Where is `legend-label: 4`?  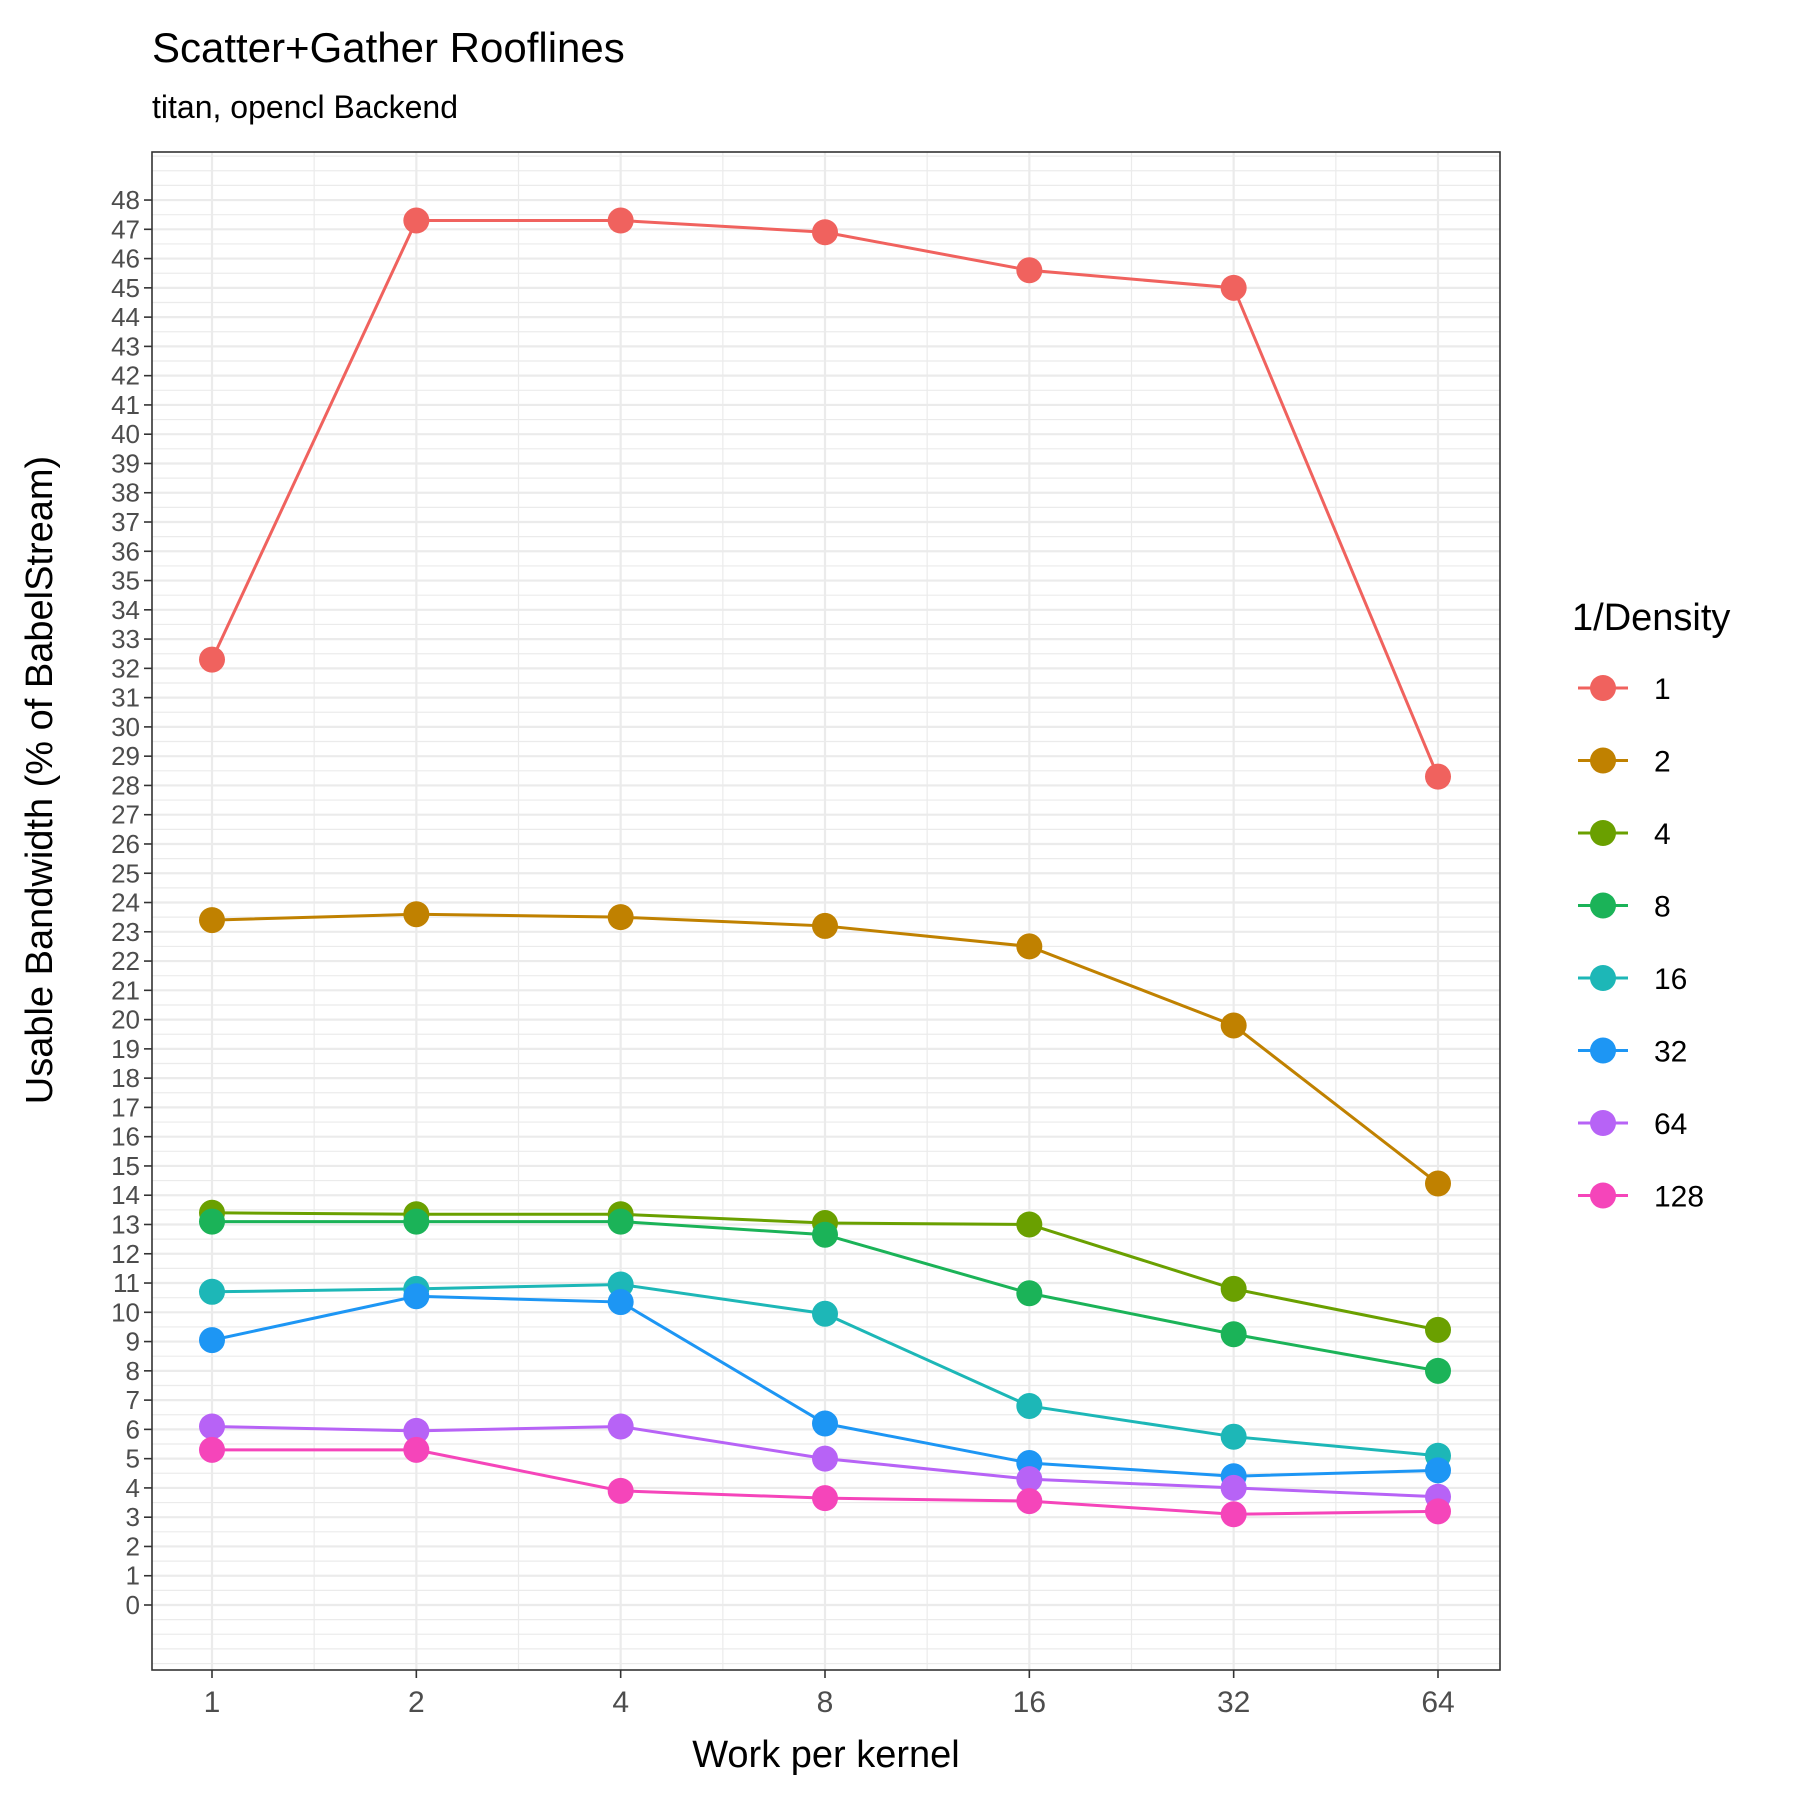 legend-label: 4 is located at coordinates (1662, 834).